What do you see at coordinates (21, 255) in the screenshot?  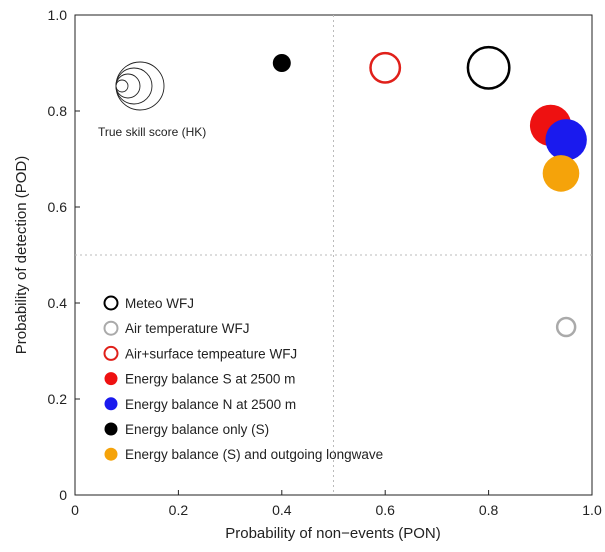 I see `y-axis-label: Probability of detection (POD)` at bounding box center [21, 255].